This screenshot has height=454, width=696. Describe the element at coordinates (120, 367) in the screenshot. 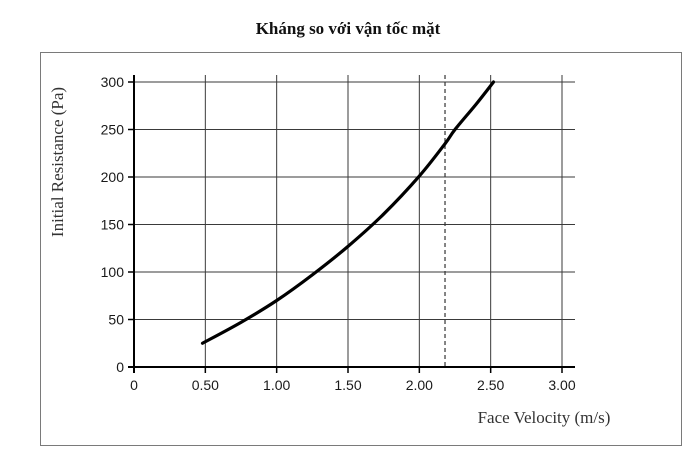

I see `y-tick-label-0: 0` at that location.